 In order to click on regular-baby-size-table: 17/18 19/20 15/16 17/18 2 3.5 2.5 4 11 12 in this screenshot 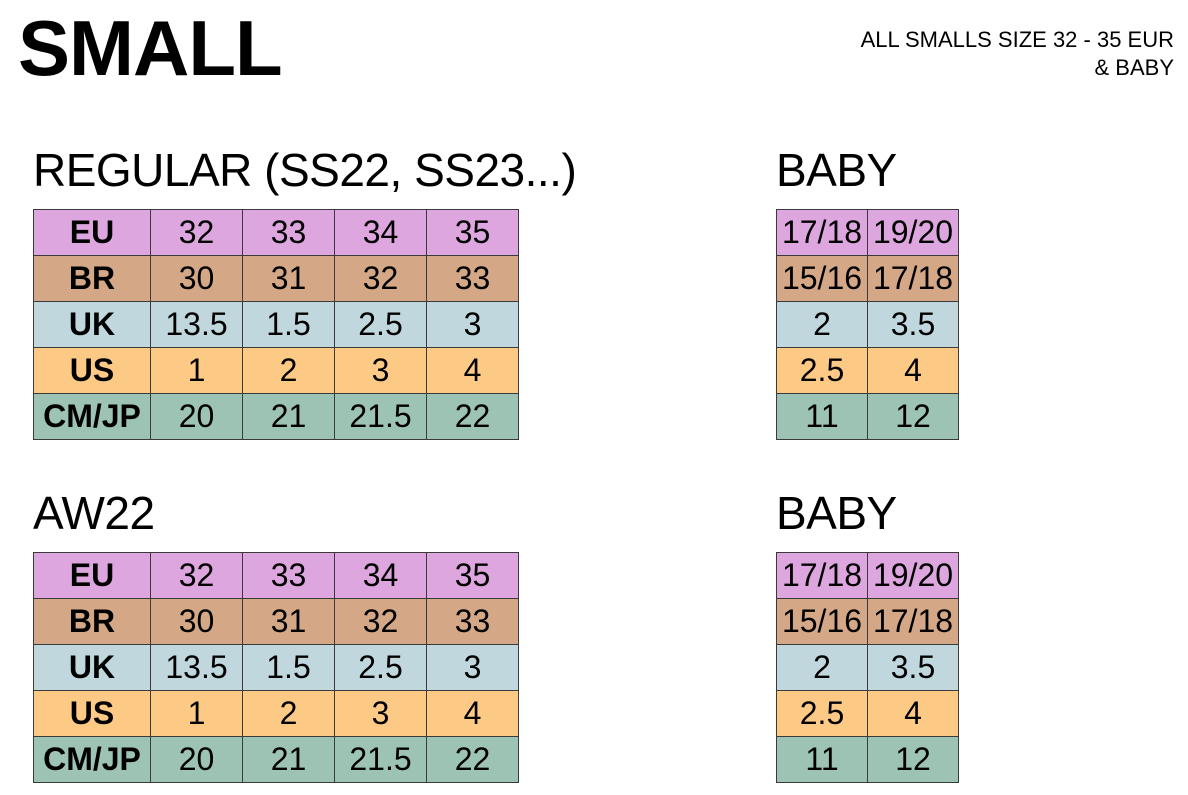, I will do `click(867, 324)`.